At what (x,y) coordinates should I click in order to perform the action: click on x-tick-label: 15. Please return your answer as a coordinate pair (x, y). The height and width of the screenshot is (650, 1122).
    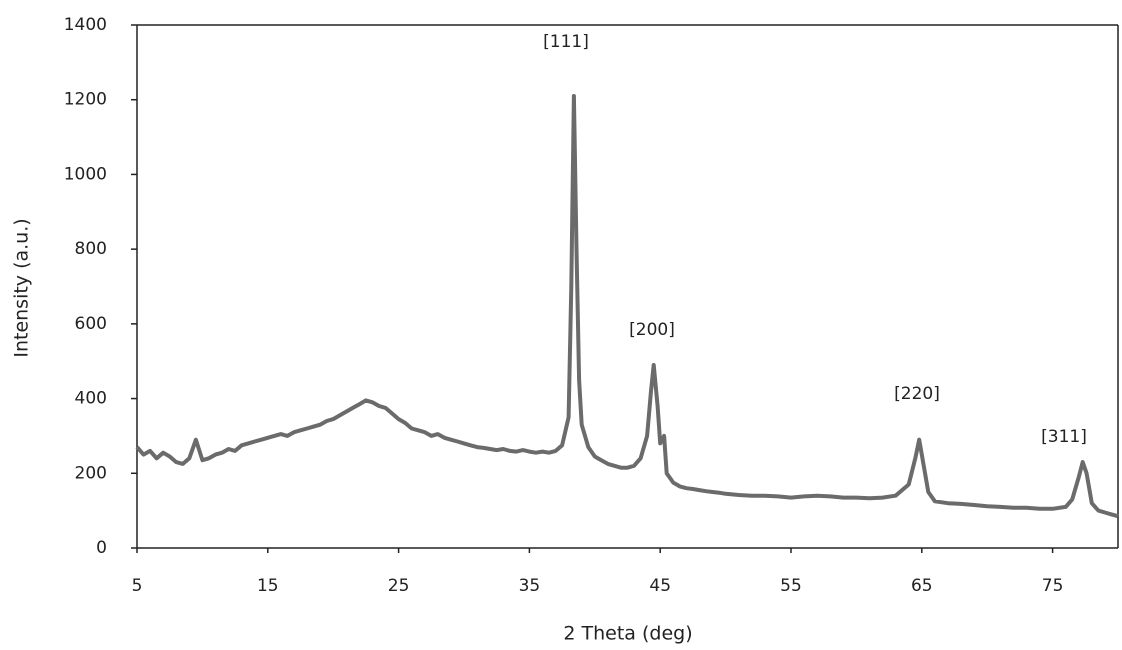
    Looking at the image, I should click on (268, 586).